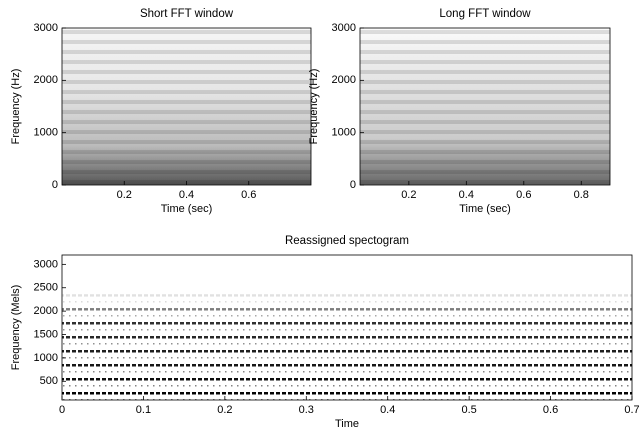 This screenshot has height=437, width=639. What do you see at coordinates (306, 410) in the screenshot?
I see `x-tick-label: 0.3` at bounding box center [306, 410].